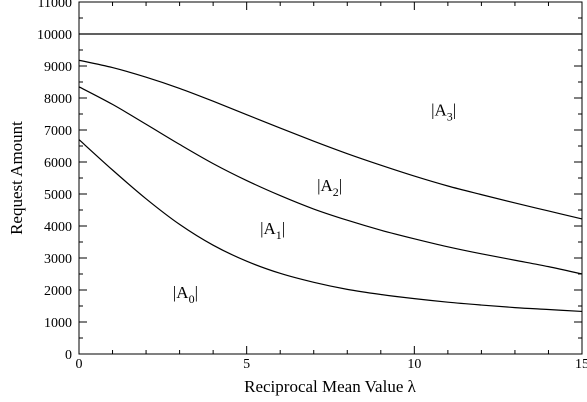  Describe the element at coordinates (272, 230) in the screenshot. I see `region-label-2: |A1|` at that location.